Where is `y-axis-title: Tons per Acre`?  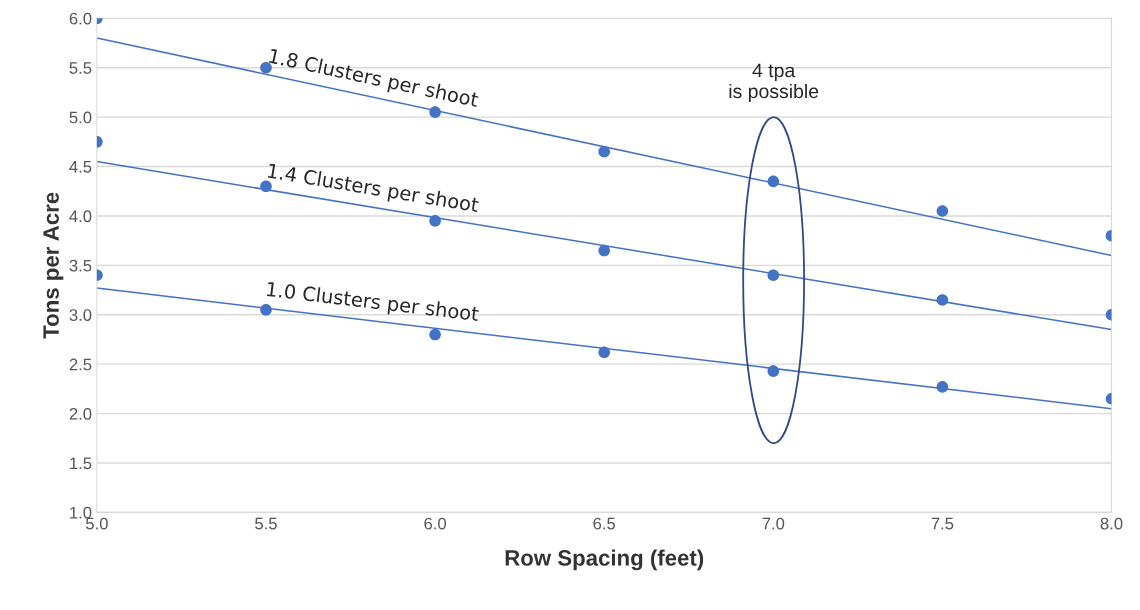 y-axis-title: Tons per Acre is located at coordinates (53, 265).